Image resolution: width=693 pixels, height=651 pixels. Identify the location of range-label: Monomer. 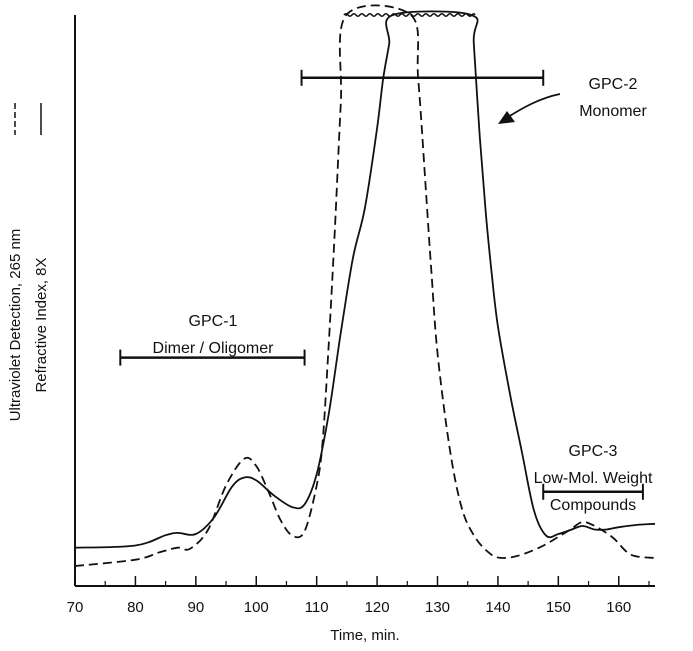
(613, 111).